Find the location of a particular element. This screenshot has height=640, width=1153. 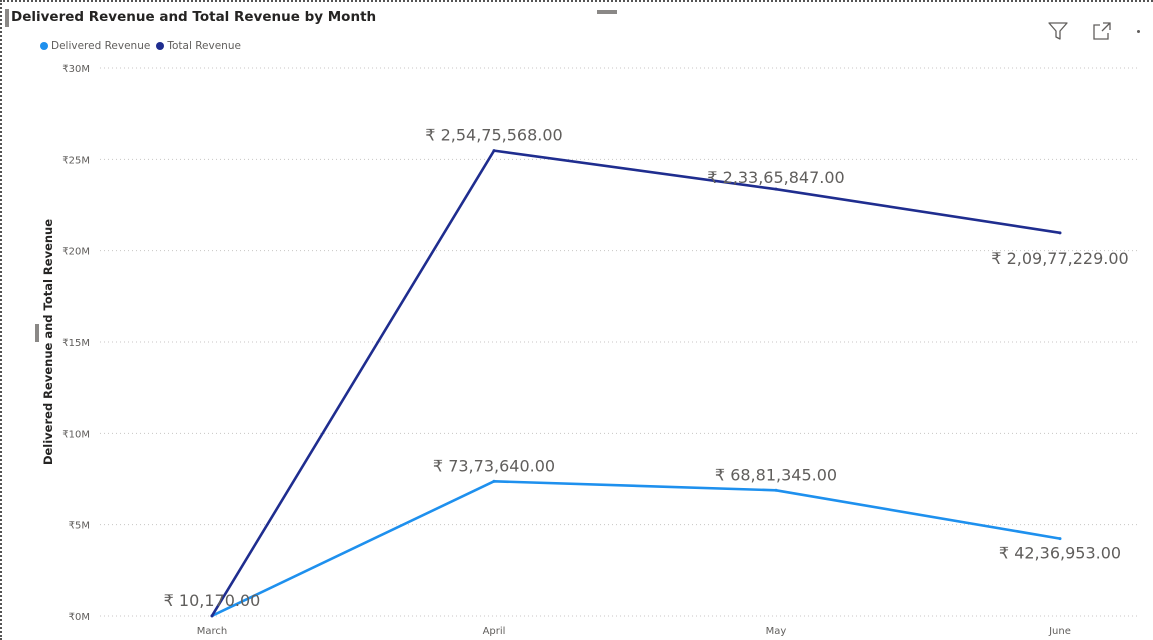

data-point-total-march is located at coordinates (212, 616).